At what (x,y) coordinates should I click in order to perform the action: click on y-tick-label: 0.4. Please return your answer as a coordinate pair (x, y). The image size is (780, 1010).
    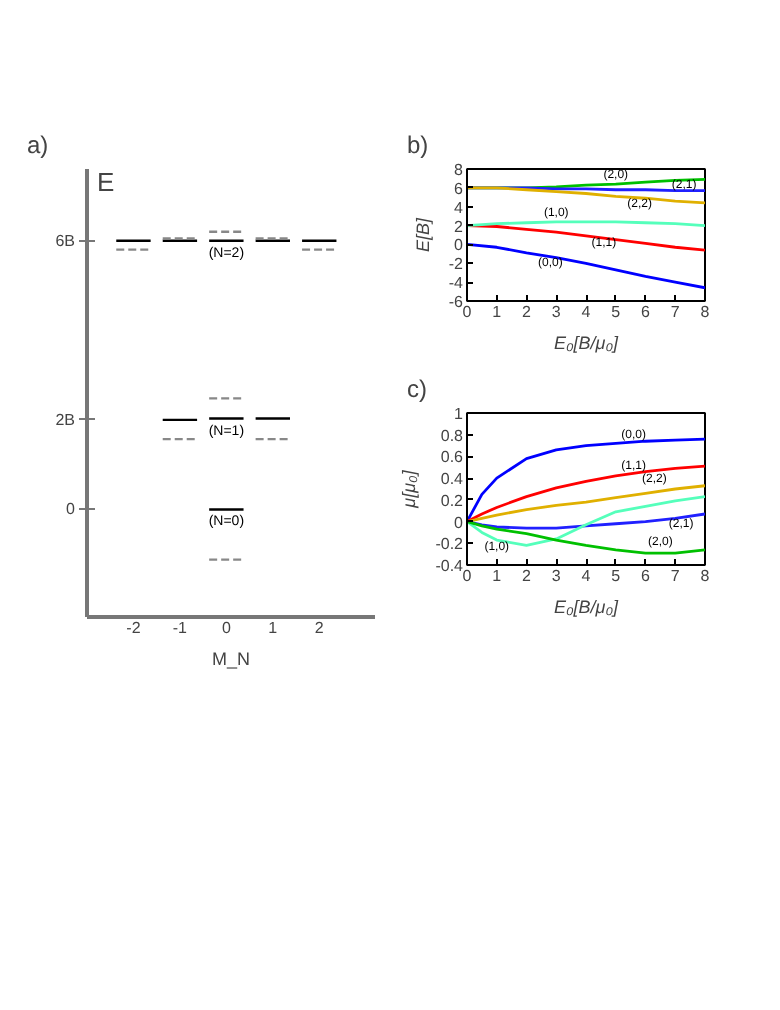
    Looking at the image, I should click on (452, 479).